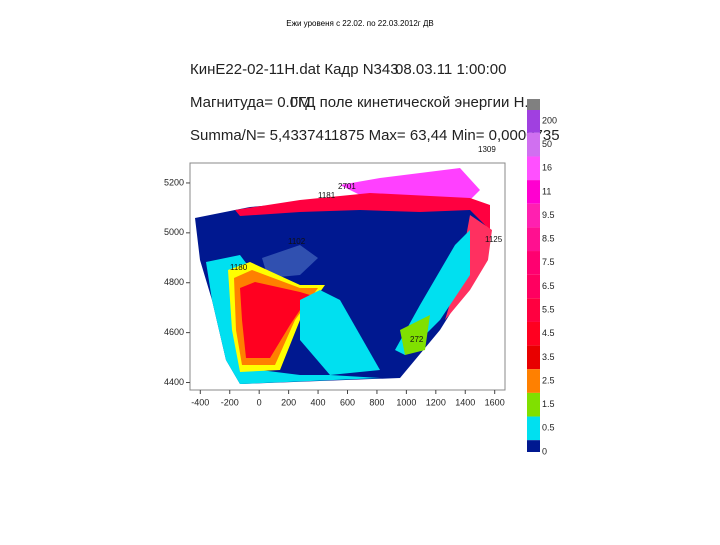  I want to click on colorbar-label: 4.5, so click(548, 333).